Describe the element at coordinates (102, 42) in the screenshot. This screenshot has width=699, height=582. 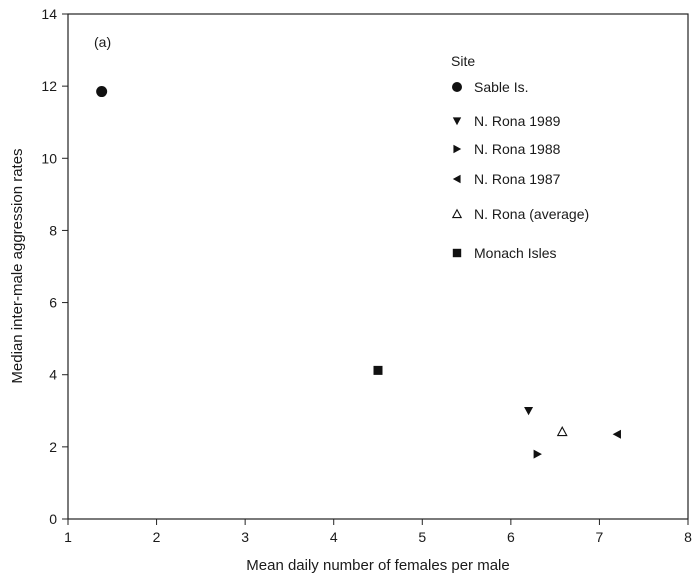
I see `panel-label: (a)` at that location.